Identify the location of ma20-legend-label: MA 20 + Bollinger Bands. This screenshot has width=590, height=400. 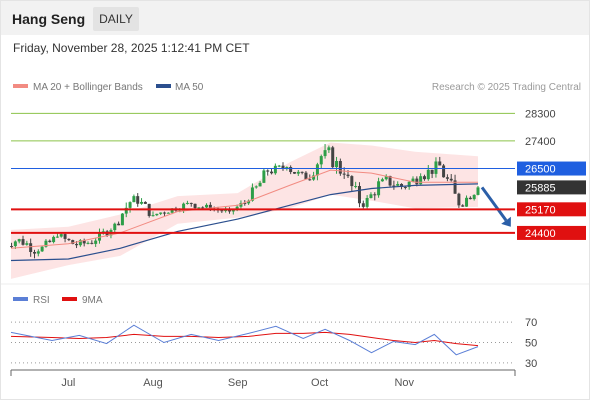
(88, 87).